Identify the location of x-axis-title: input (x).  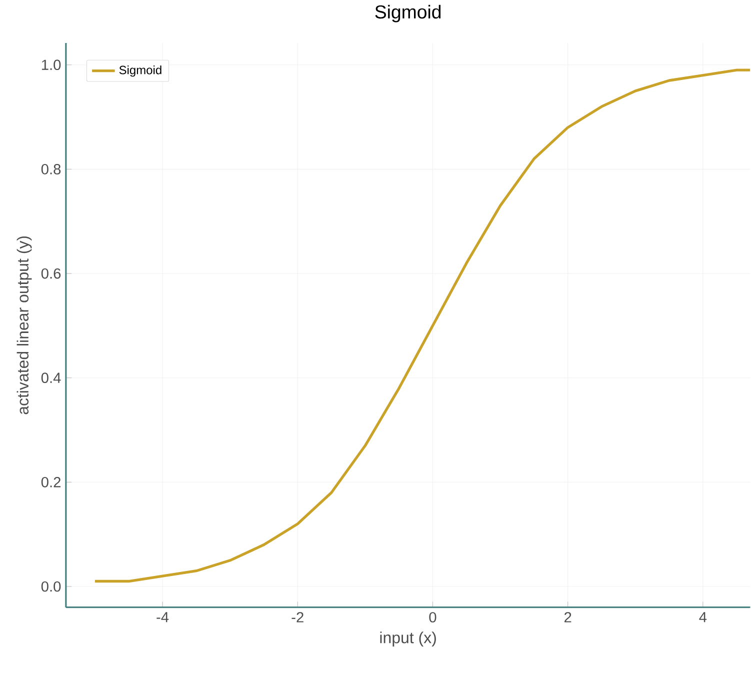
(408, 638).